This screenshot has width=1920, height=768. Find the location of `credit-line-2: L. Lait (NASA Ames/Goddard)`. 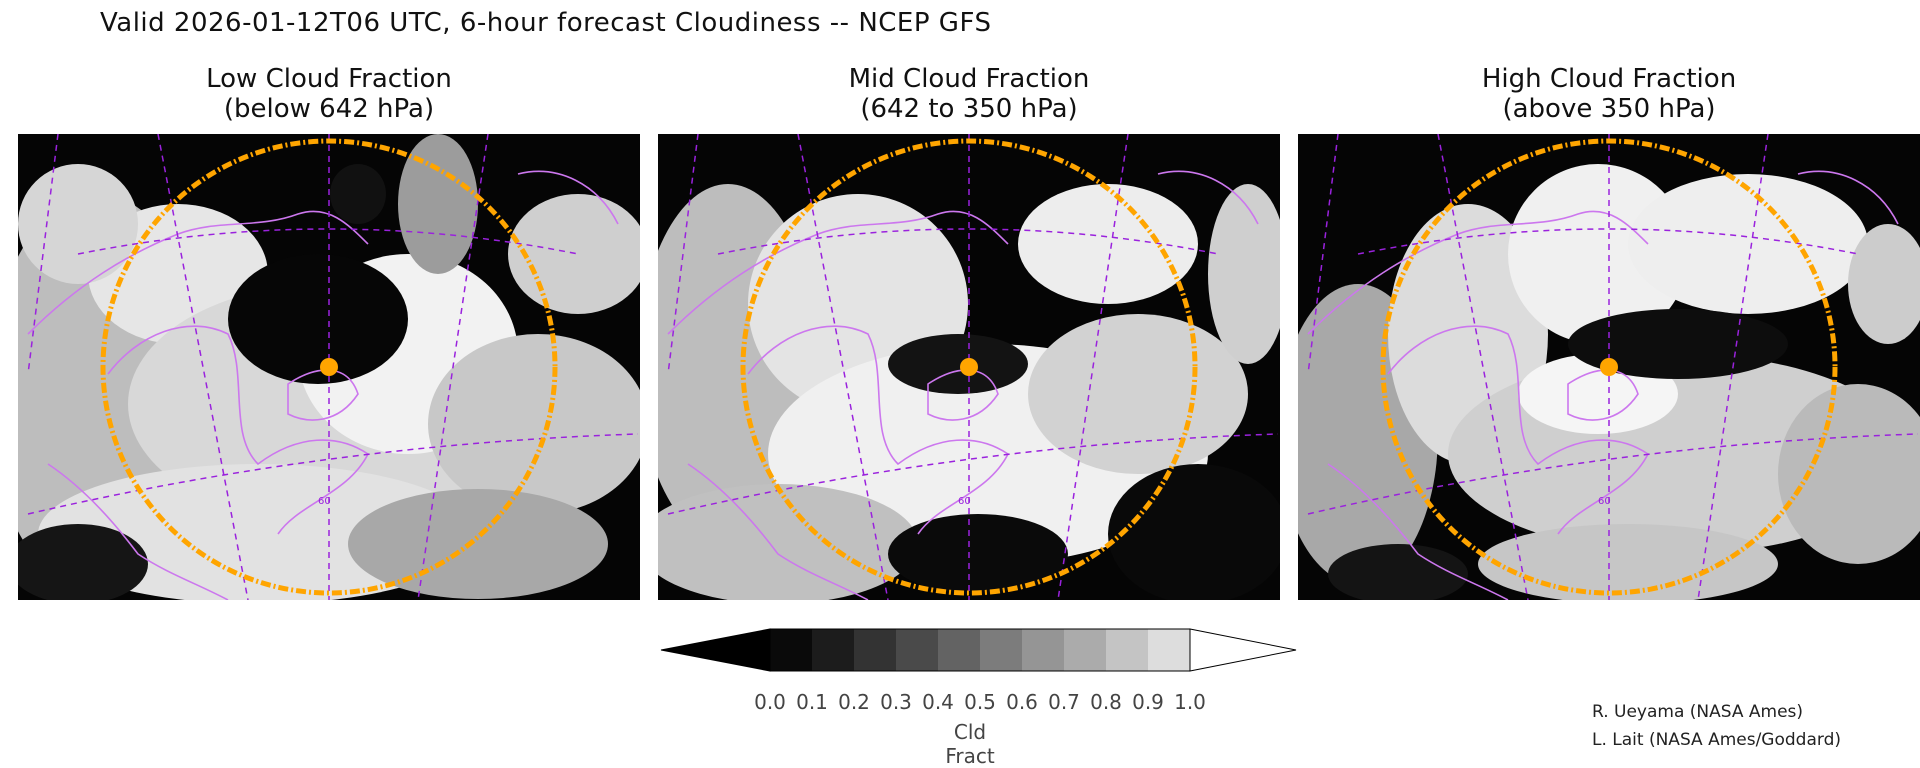

credit-line-2: L. Lait (NASA Ames/Goddard) is located at coordinates (1716, 740).